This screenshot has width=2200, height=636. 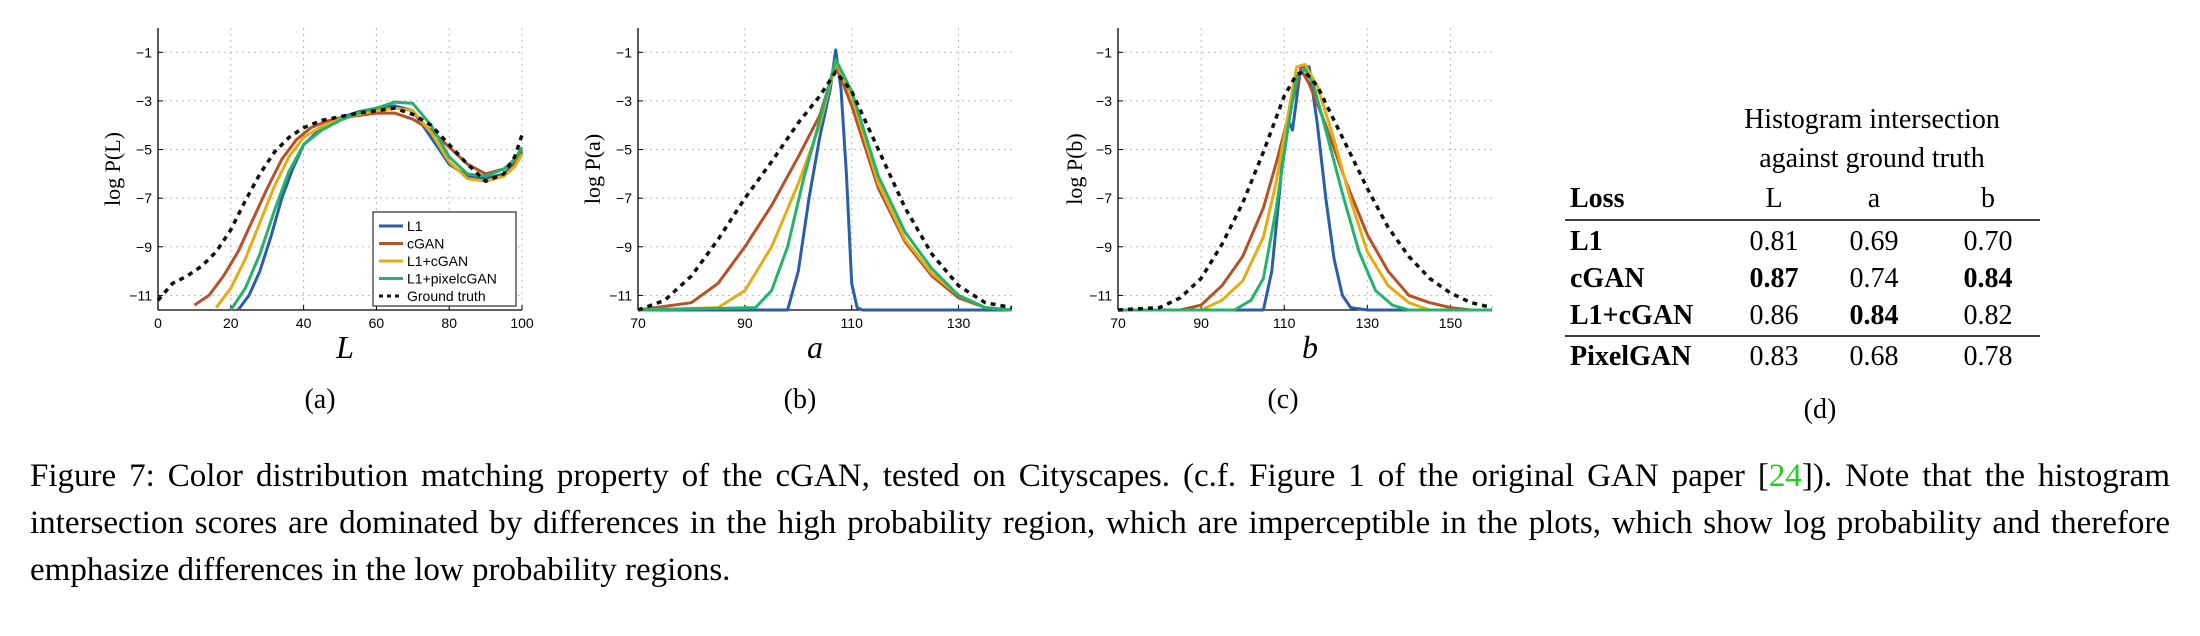 What do you see at coordinates (1774, 241) in the screenshot?
I see `table-cell: 0.81` at bounding box center [1774, 241].